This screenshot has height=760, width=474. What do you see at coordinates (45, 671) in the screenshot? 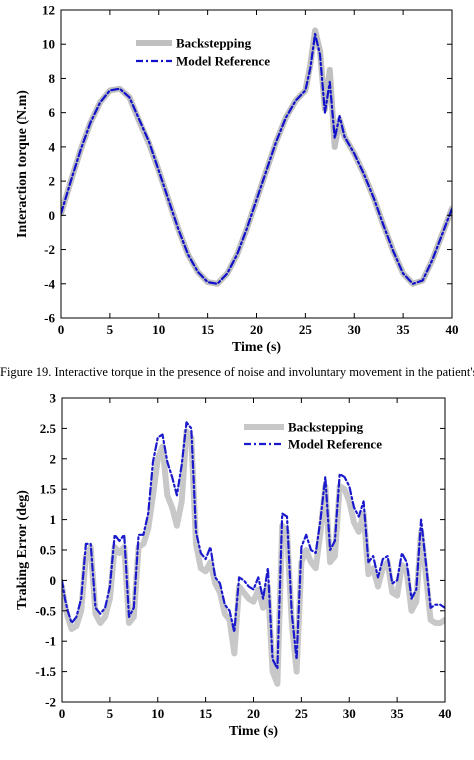
I see `y-tick-label: -1.5` at bounding box center [45, 671].